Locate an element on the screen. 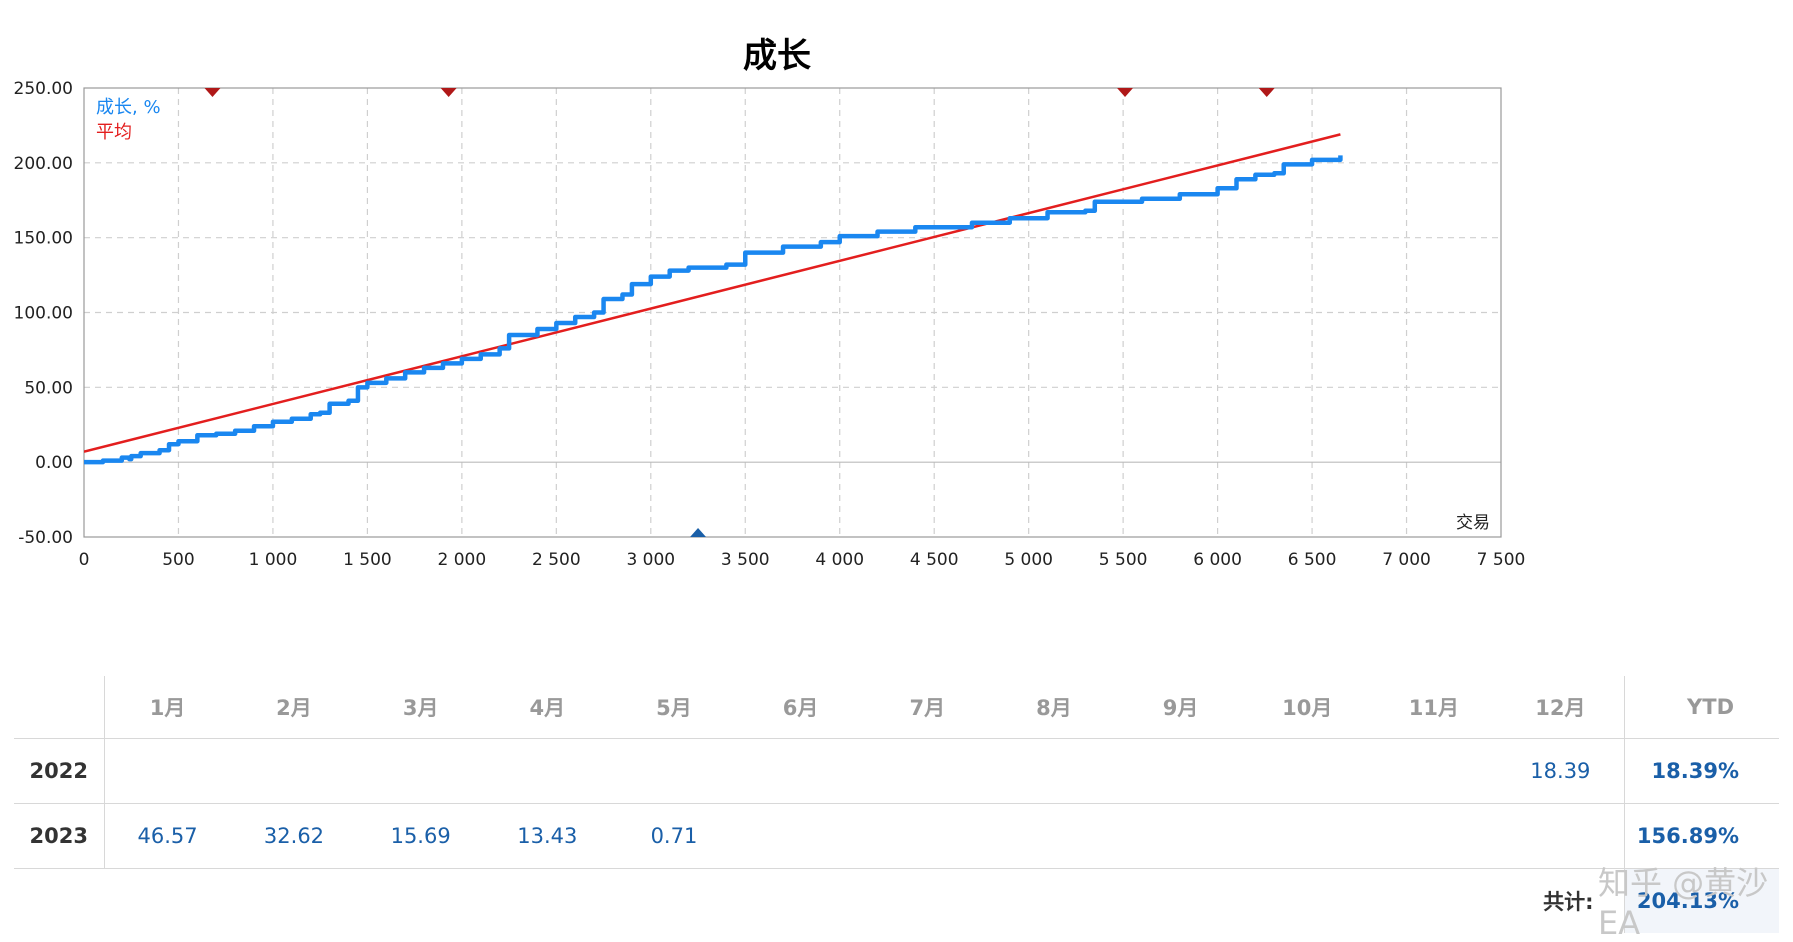 The width and height of the screenshot is (1793, 942). x-tick-label: 1 000 is located at coordinates (273, 560).